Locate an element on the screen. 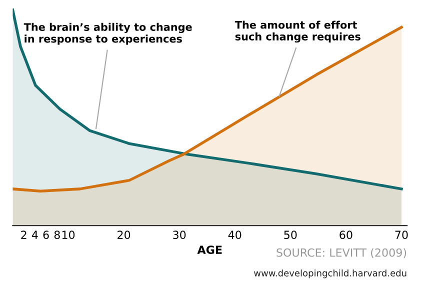 Image resolution: width=424 pixels, height=282 pixels. source-note: SOURCE: LEVITT (2009) is located at coordinates (341, 253).